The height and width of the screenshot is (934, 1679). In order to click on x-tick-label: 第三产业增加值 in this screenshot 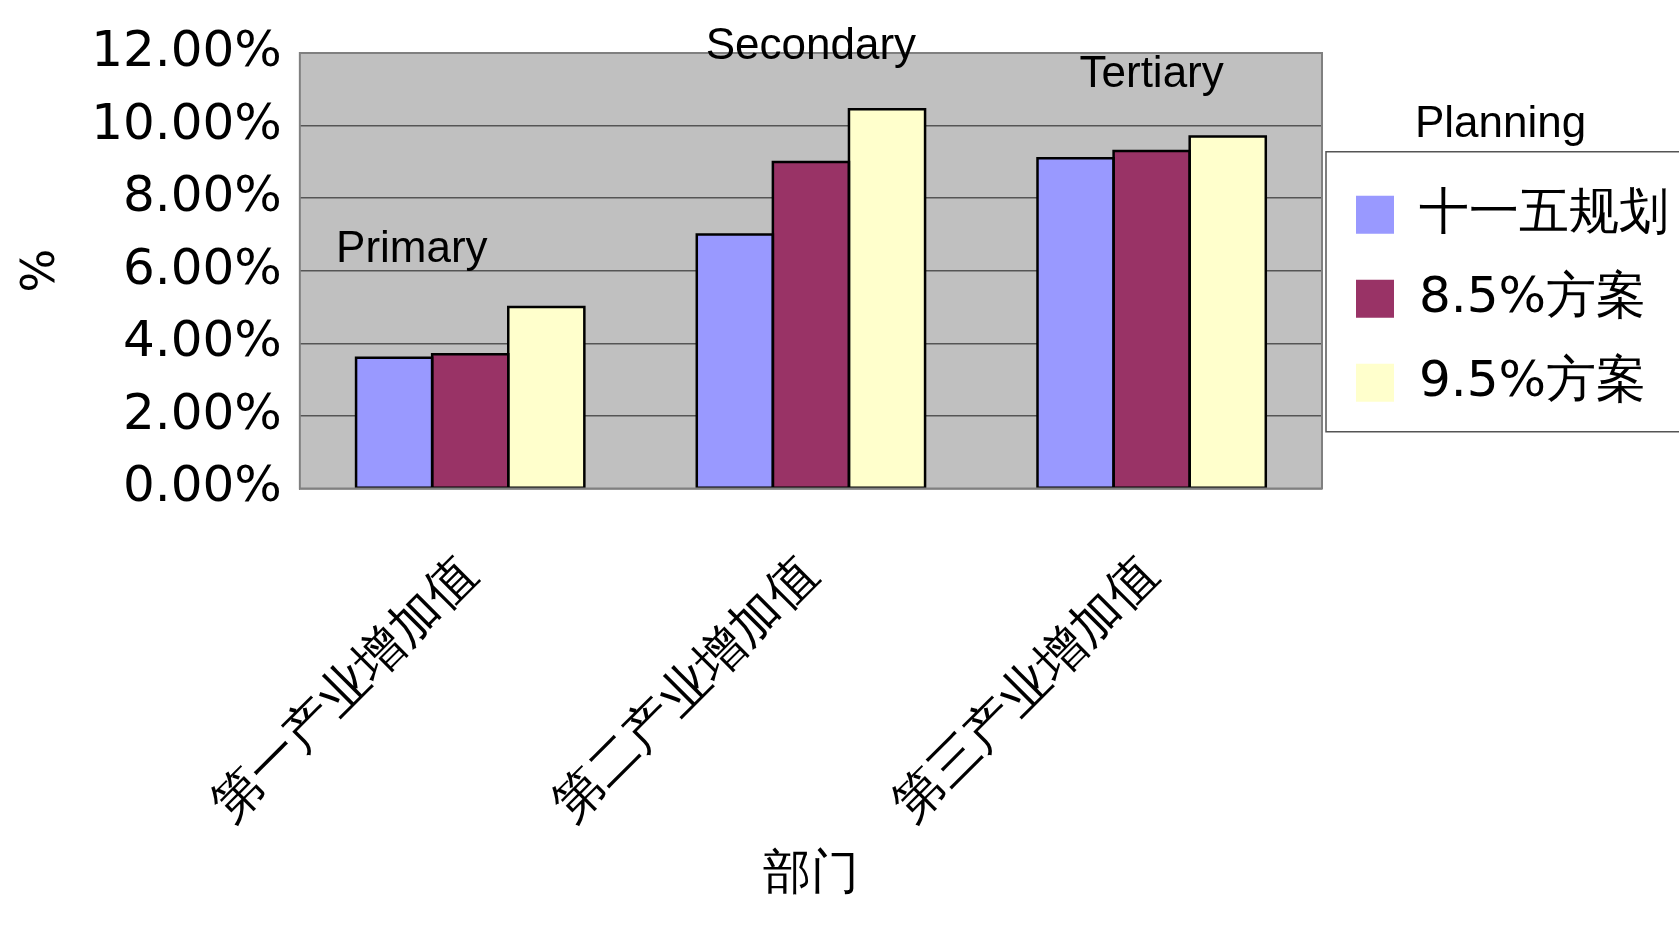, I will do `click(1025, 688)`.